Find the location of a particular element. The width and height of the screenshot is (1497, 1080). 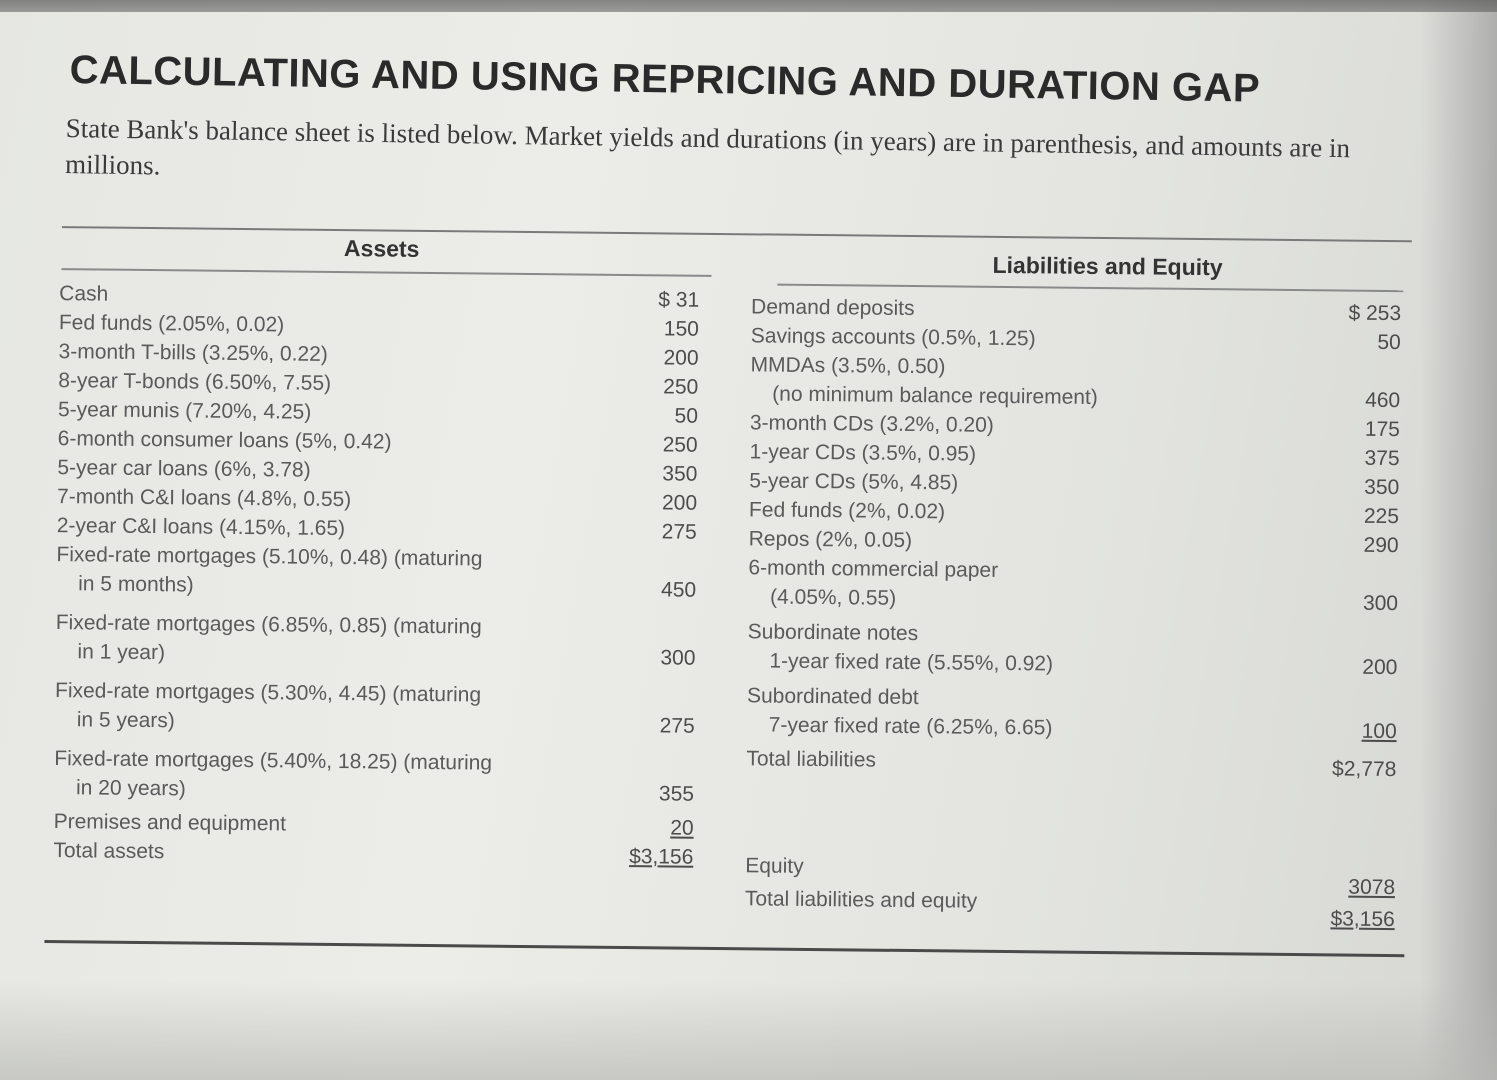

liability-row: MMDAs (3.5%, 0.50) is located at coordinates (847, 366).